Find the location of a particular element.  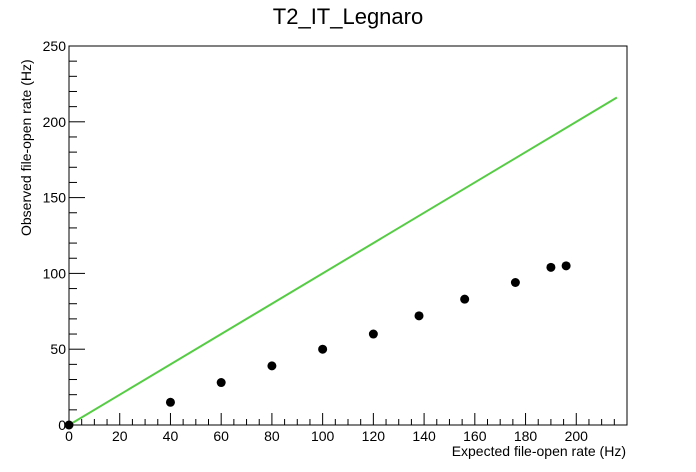

x-tick-label: 80 is located at coordinates (272, 436).